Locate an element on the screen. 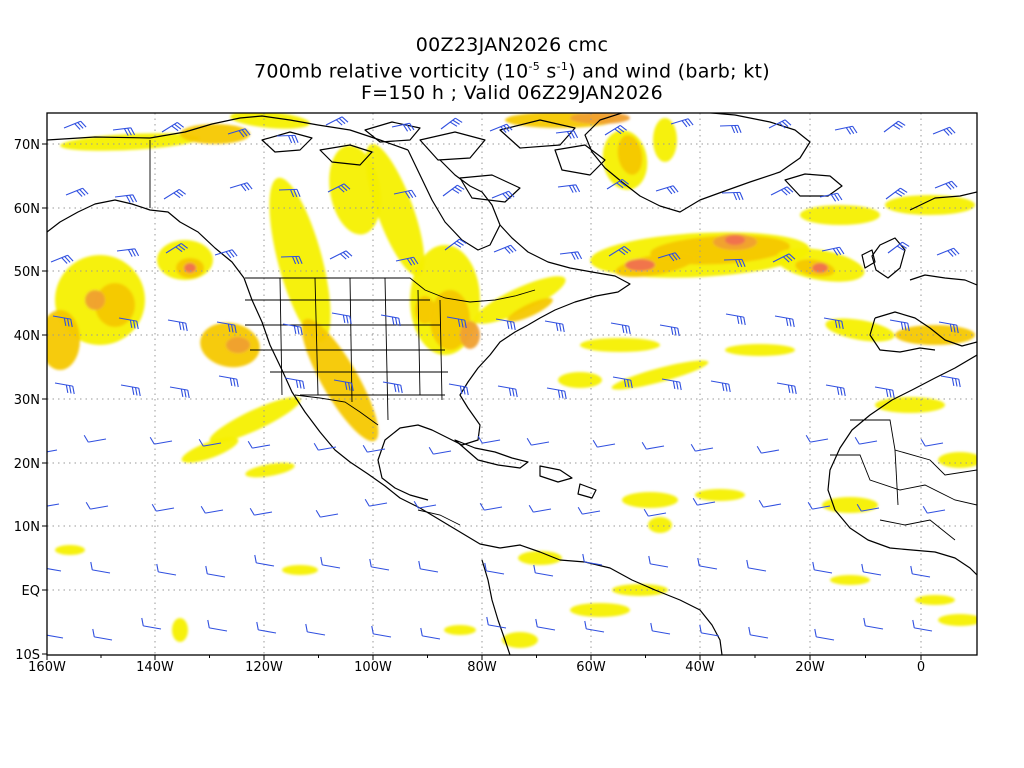 Image resolution: width=1024 pixels, height=768 pixels. title-field-suffix: ) and wind (barb; kt) is located at coordinates (669, 71).